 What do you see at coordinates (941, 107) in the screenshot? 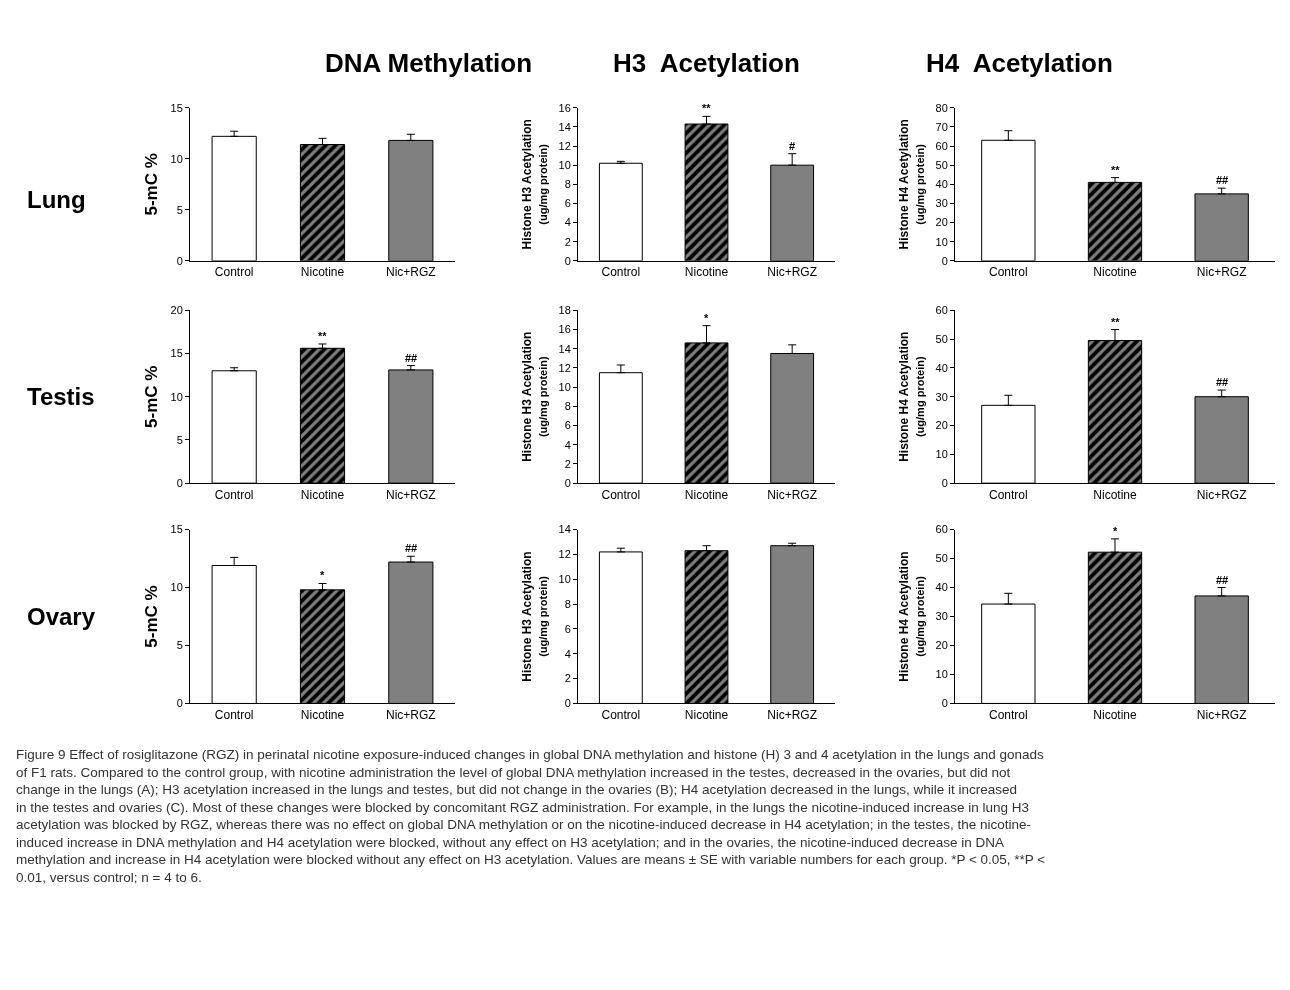
I see `y-tick-label: 80` at bounding box center [941, 107].